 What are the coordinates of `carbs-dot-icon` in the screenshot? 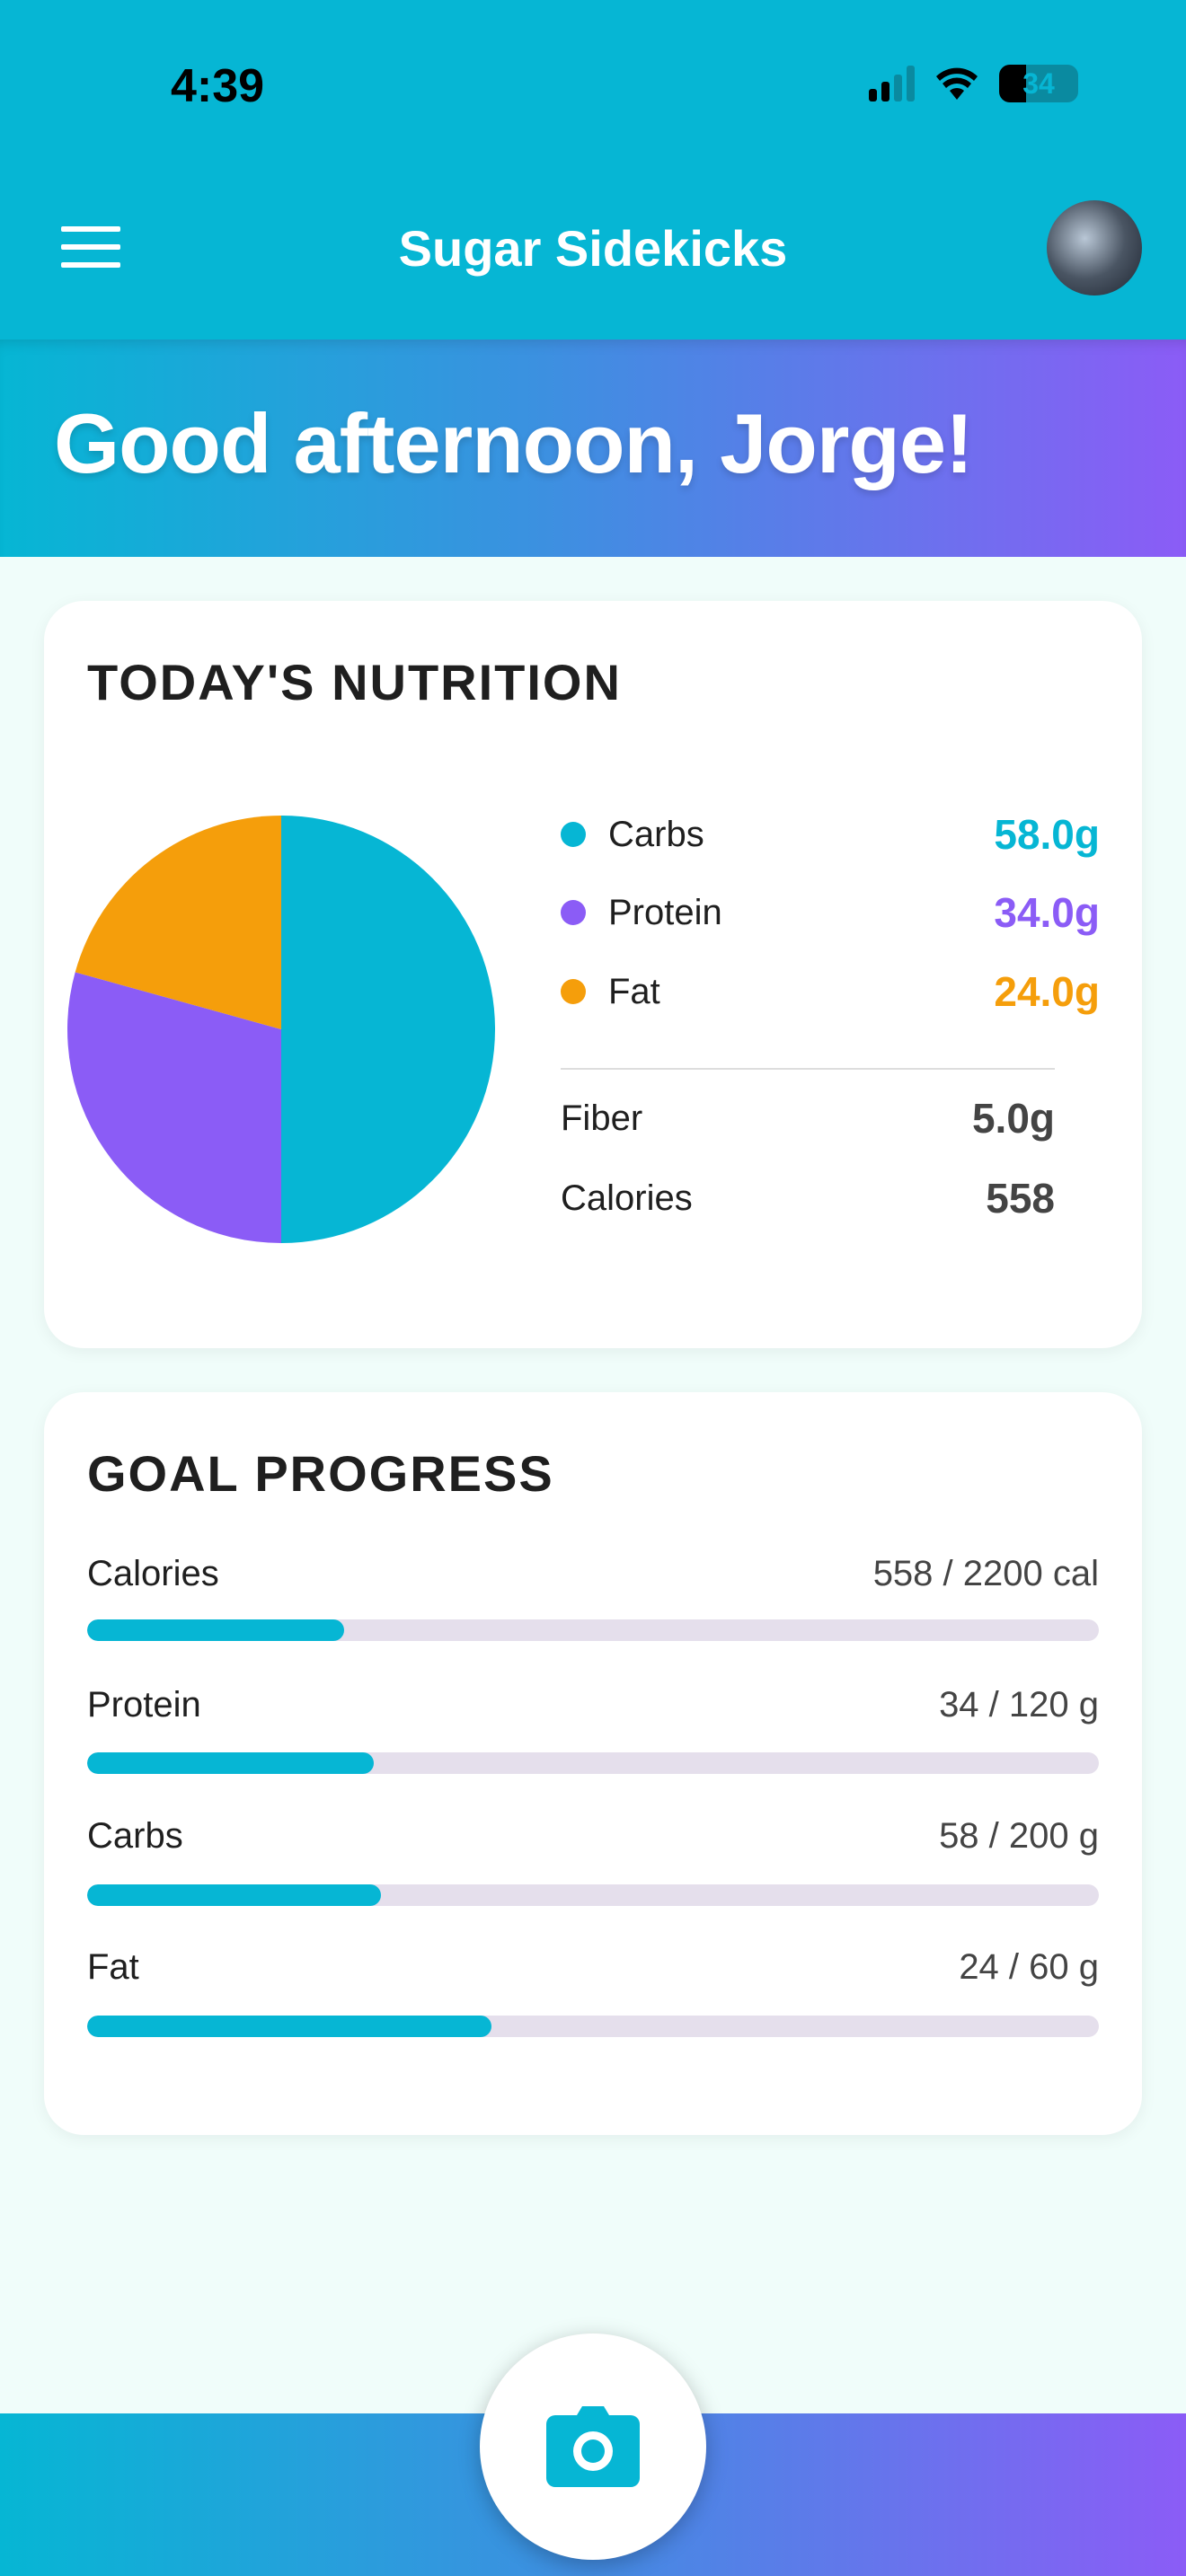 It's located at (573, 834).